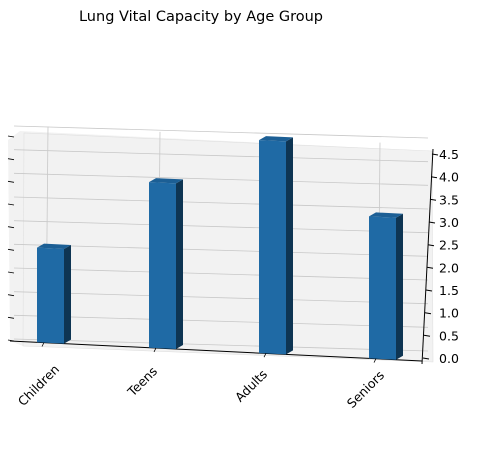  Describe the element at coordinates (449, 290) in the screenshot. I see `z-tick-label: 1.5` at that location.